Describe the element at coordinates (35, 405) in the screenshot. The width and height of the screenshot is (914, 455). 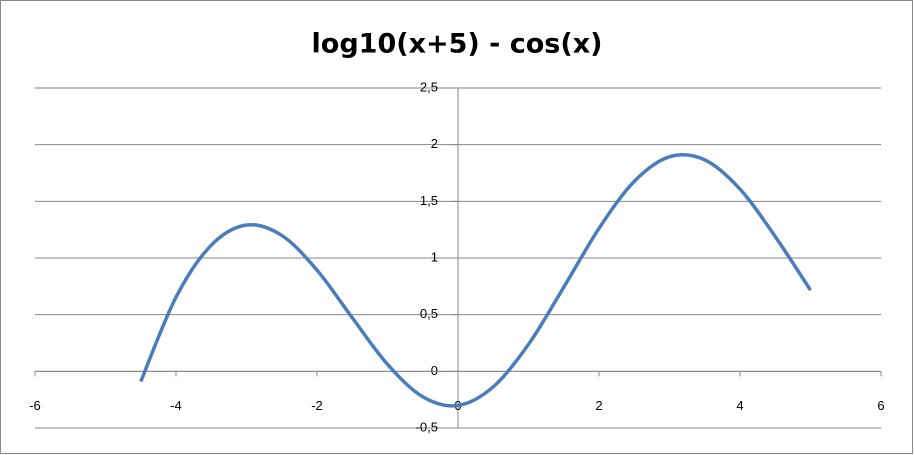
I see `x-tick-label: -6` at that location.